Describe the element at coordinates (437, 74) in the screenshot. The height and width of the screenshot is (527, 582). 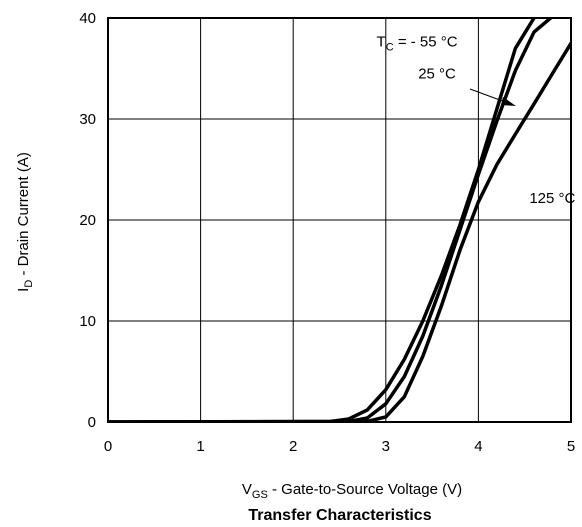
I see `annotation-label: 25 °C` at that location.